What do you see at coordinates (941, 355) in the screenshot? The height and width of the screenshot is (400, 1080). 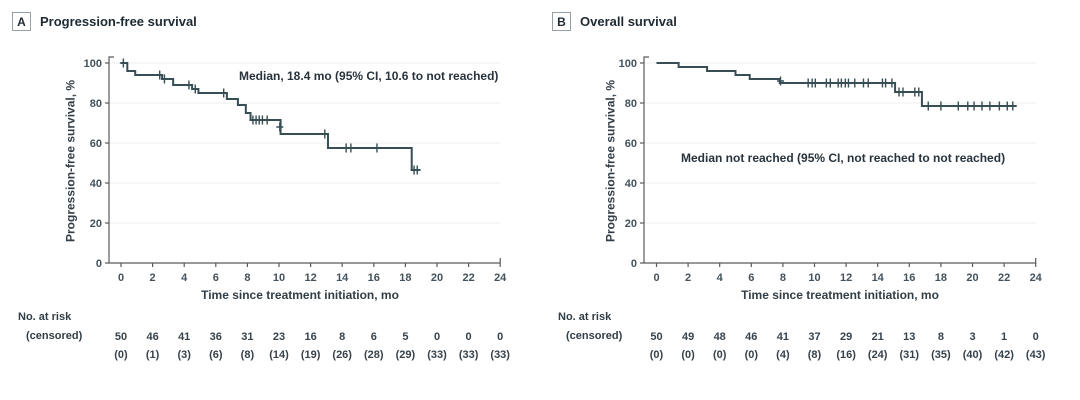 I see `censored-count-value: (35)` at bounding box center [941, 355].